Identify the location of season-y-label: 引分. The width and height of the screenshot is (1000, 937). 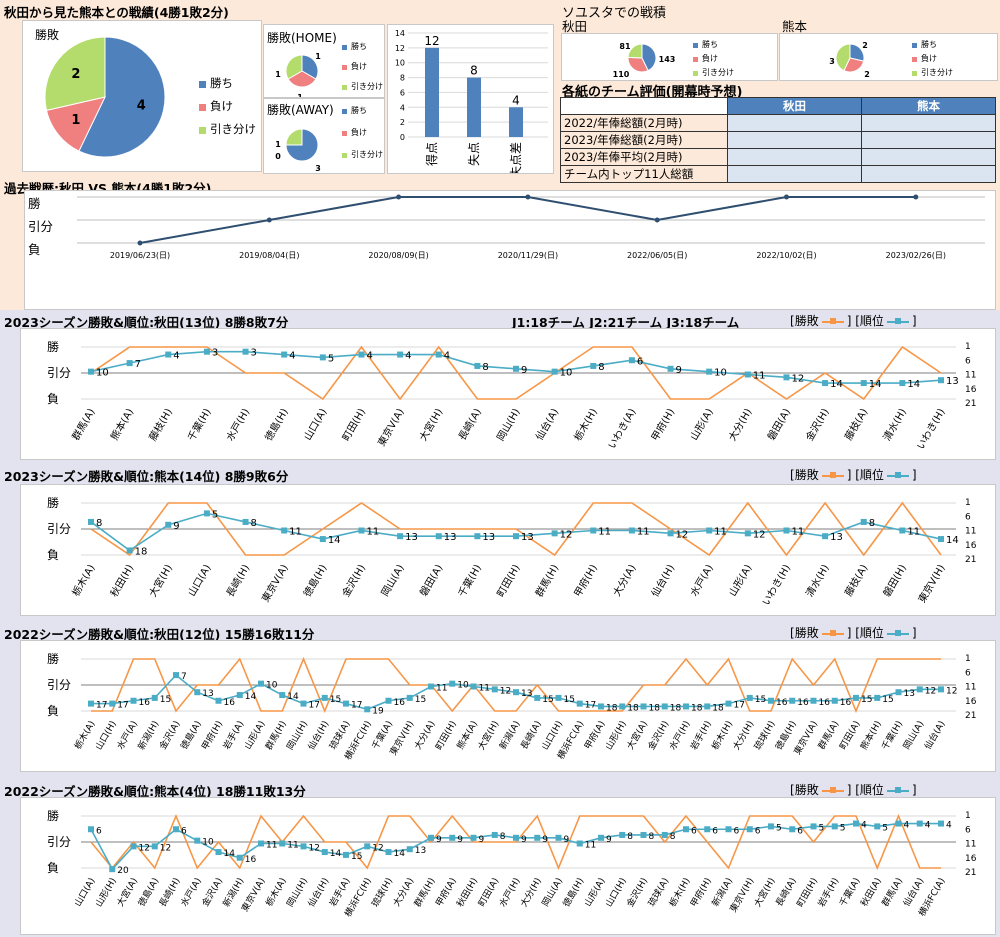
(59, 373).